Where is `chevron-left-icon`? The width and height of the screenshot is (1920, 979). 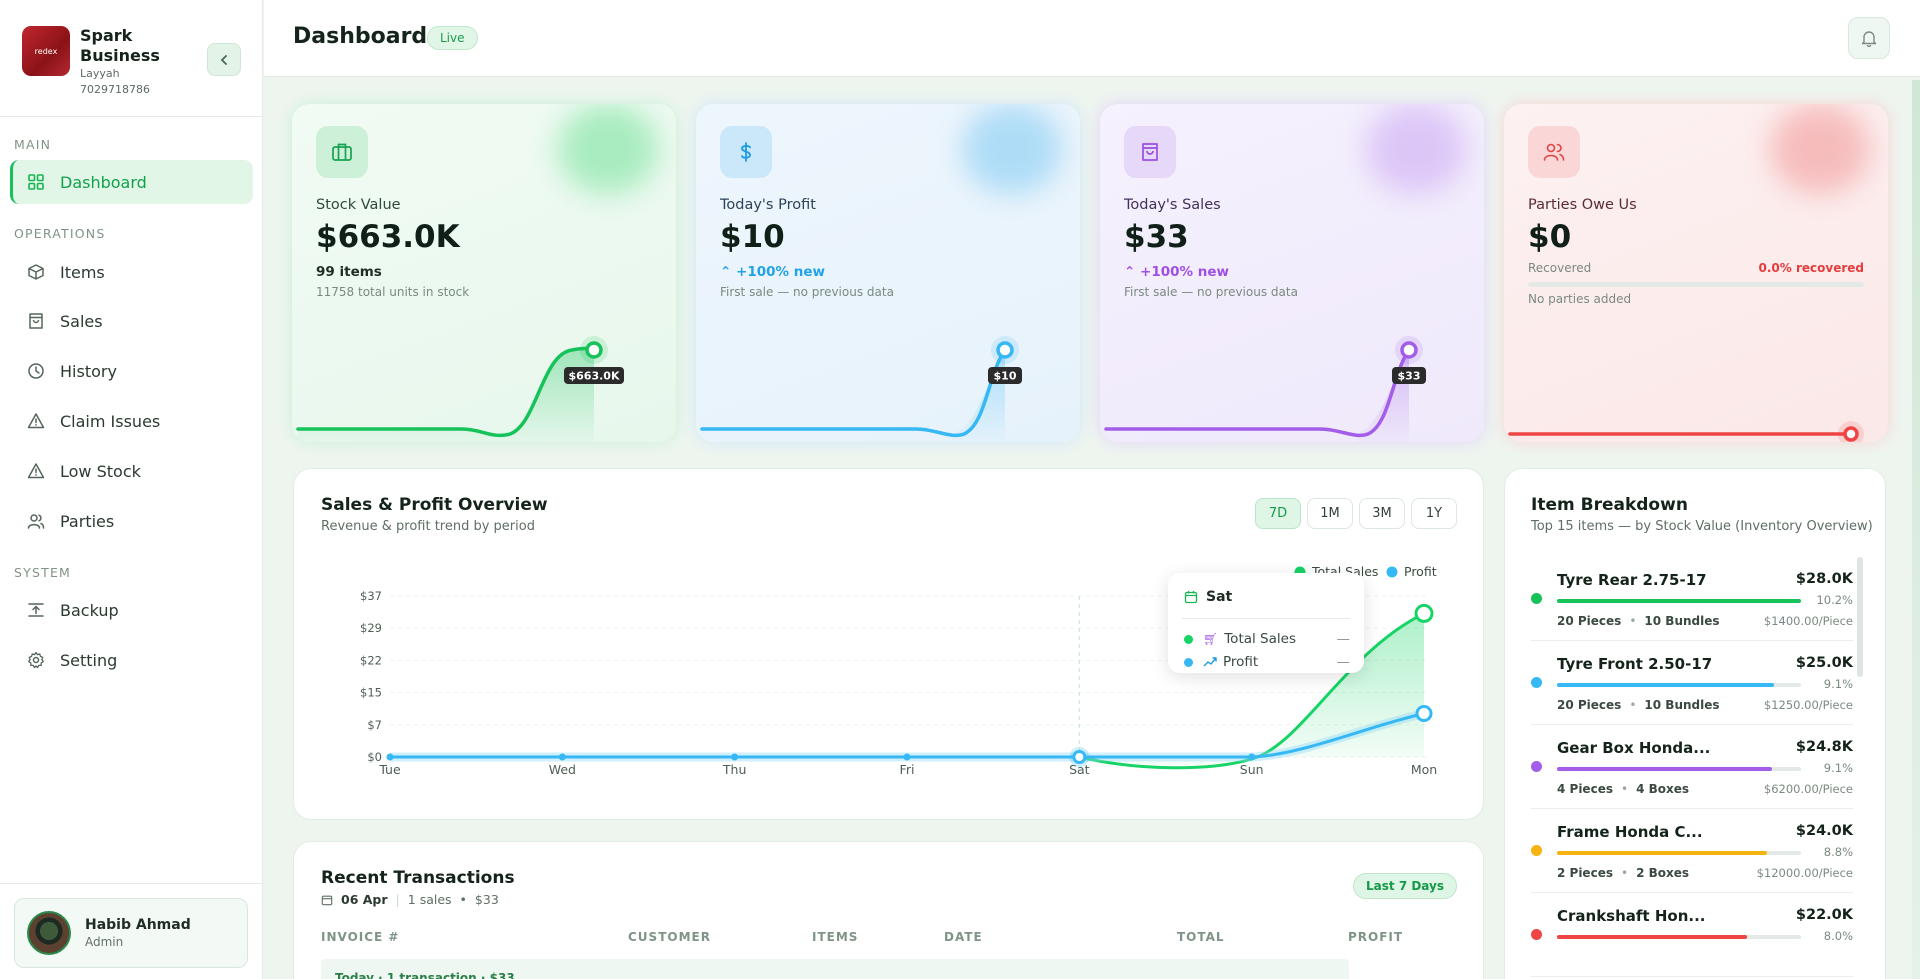 chevron-left-icon is located at coordinates (223, 59).